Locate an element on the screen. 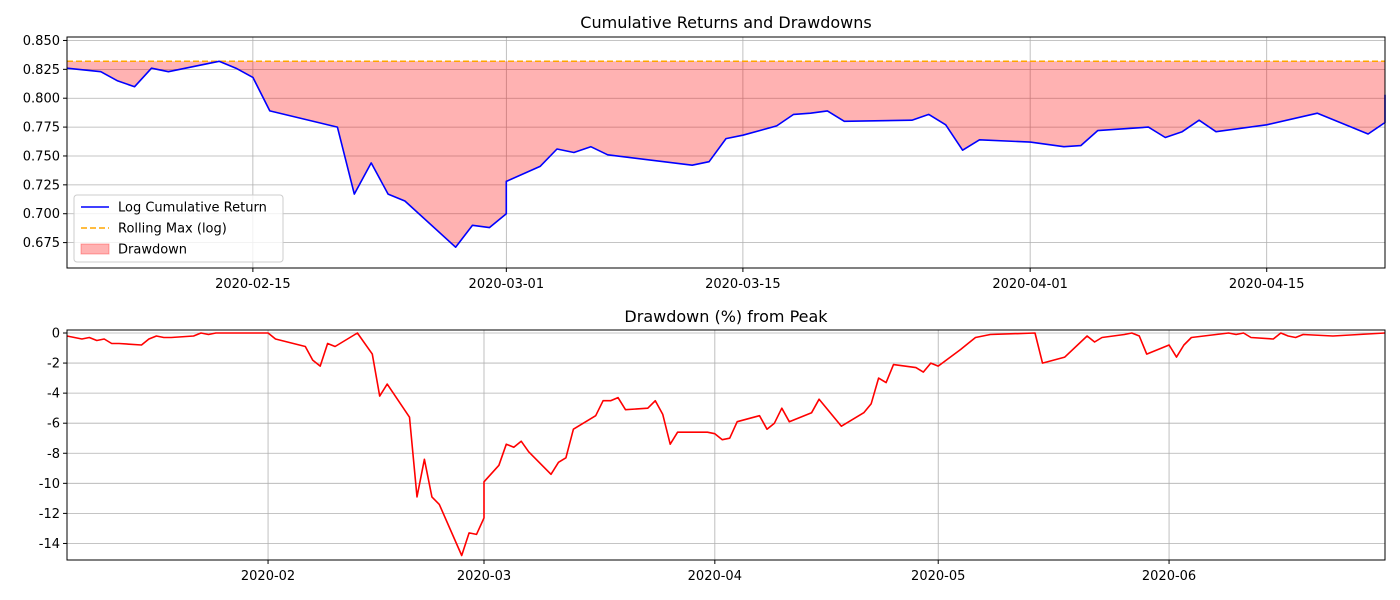 The width and height of the screenshot is (1400, 600). legend-label: Log Cumulative Return is located at coordinates (192, 208).